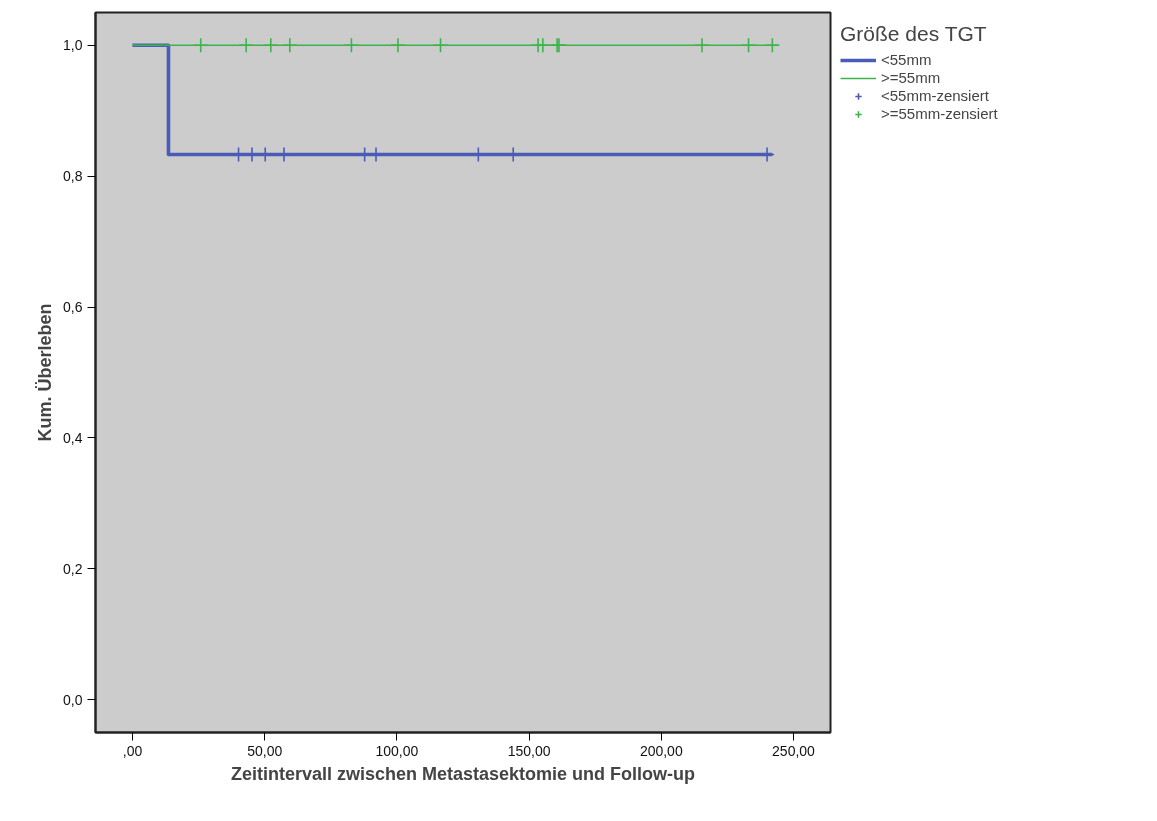 The image size is (1157, 821). I want to click on y-tick-label: 0,8, so click(73, 176).